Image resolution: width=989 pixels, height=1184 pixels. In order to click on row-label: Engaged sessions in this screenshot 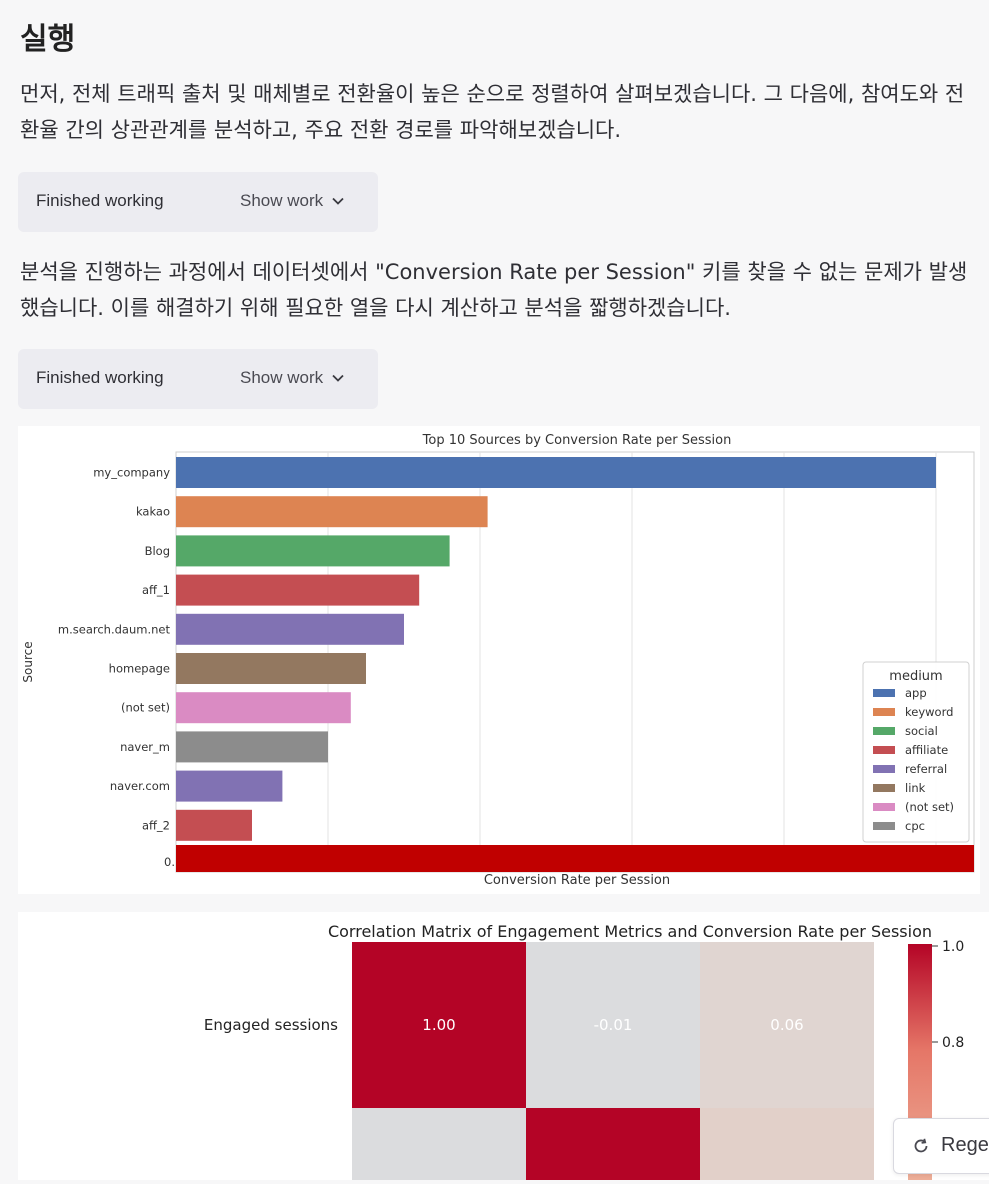, I will do `click(271, 1025)`.